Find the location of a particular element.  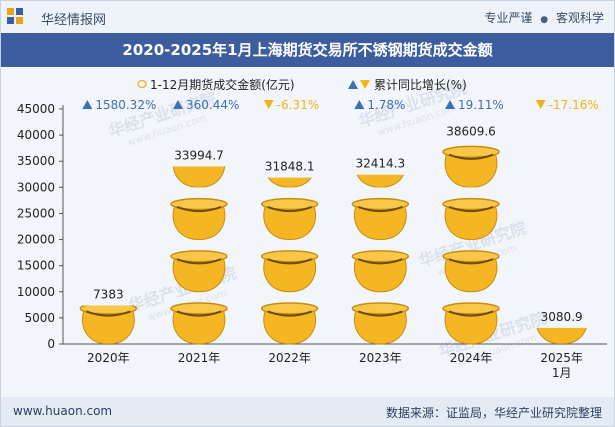

logo-icon is located at coordinates (15, 16).